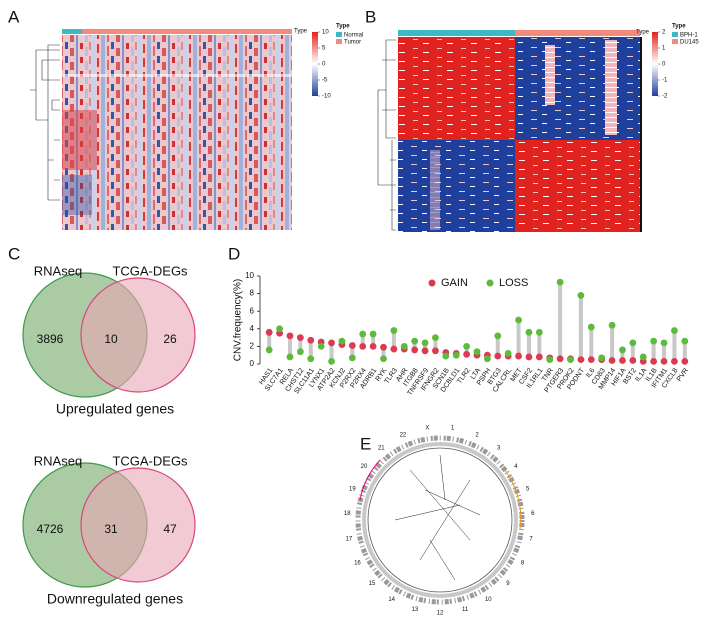 The width and height of the screenshot is (712, 628). What do you see at coordinates (177, 75) in the screenshot?
I see `heatmap-row` at bounding box center [177, 75].